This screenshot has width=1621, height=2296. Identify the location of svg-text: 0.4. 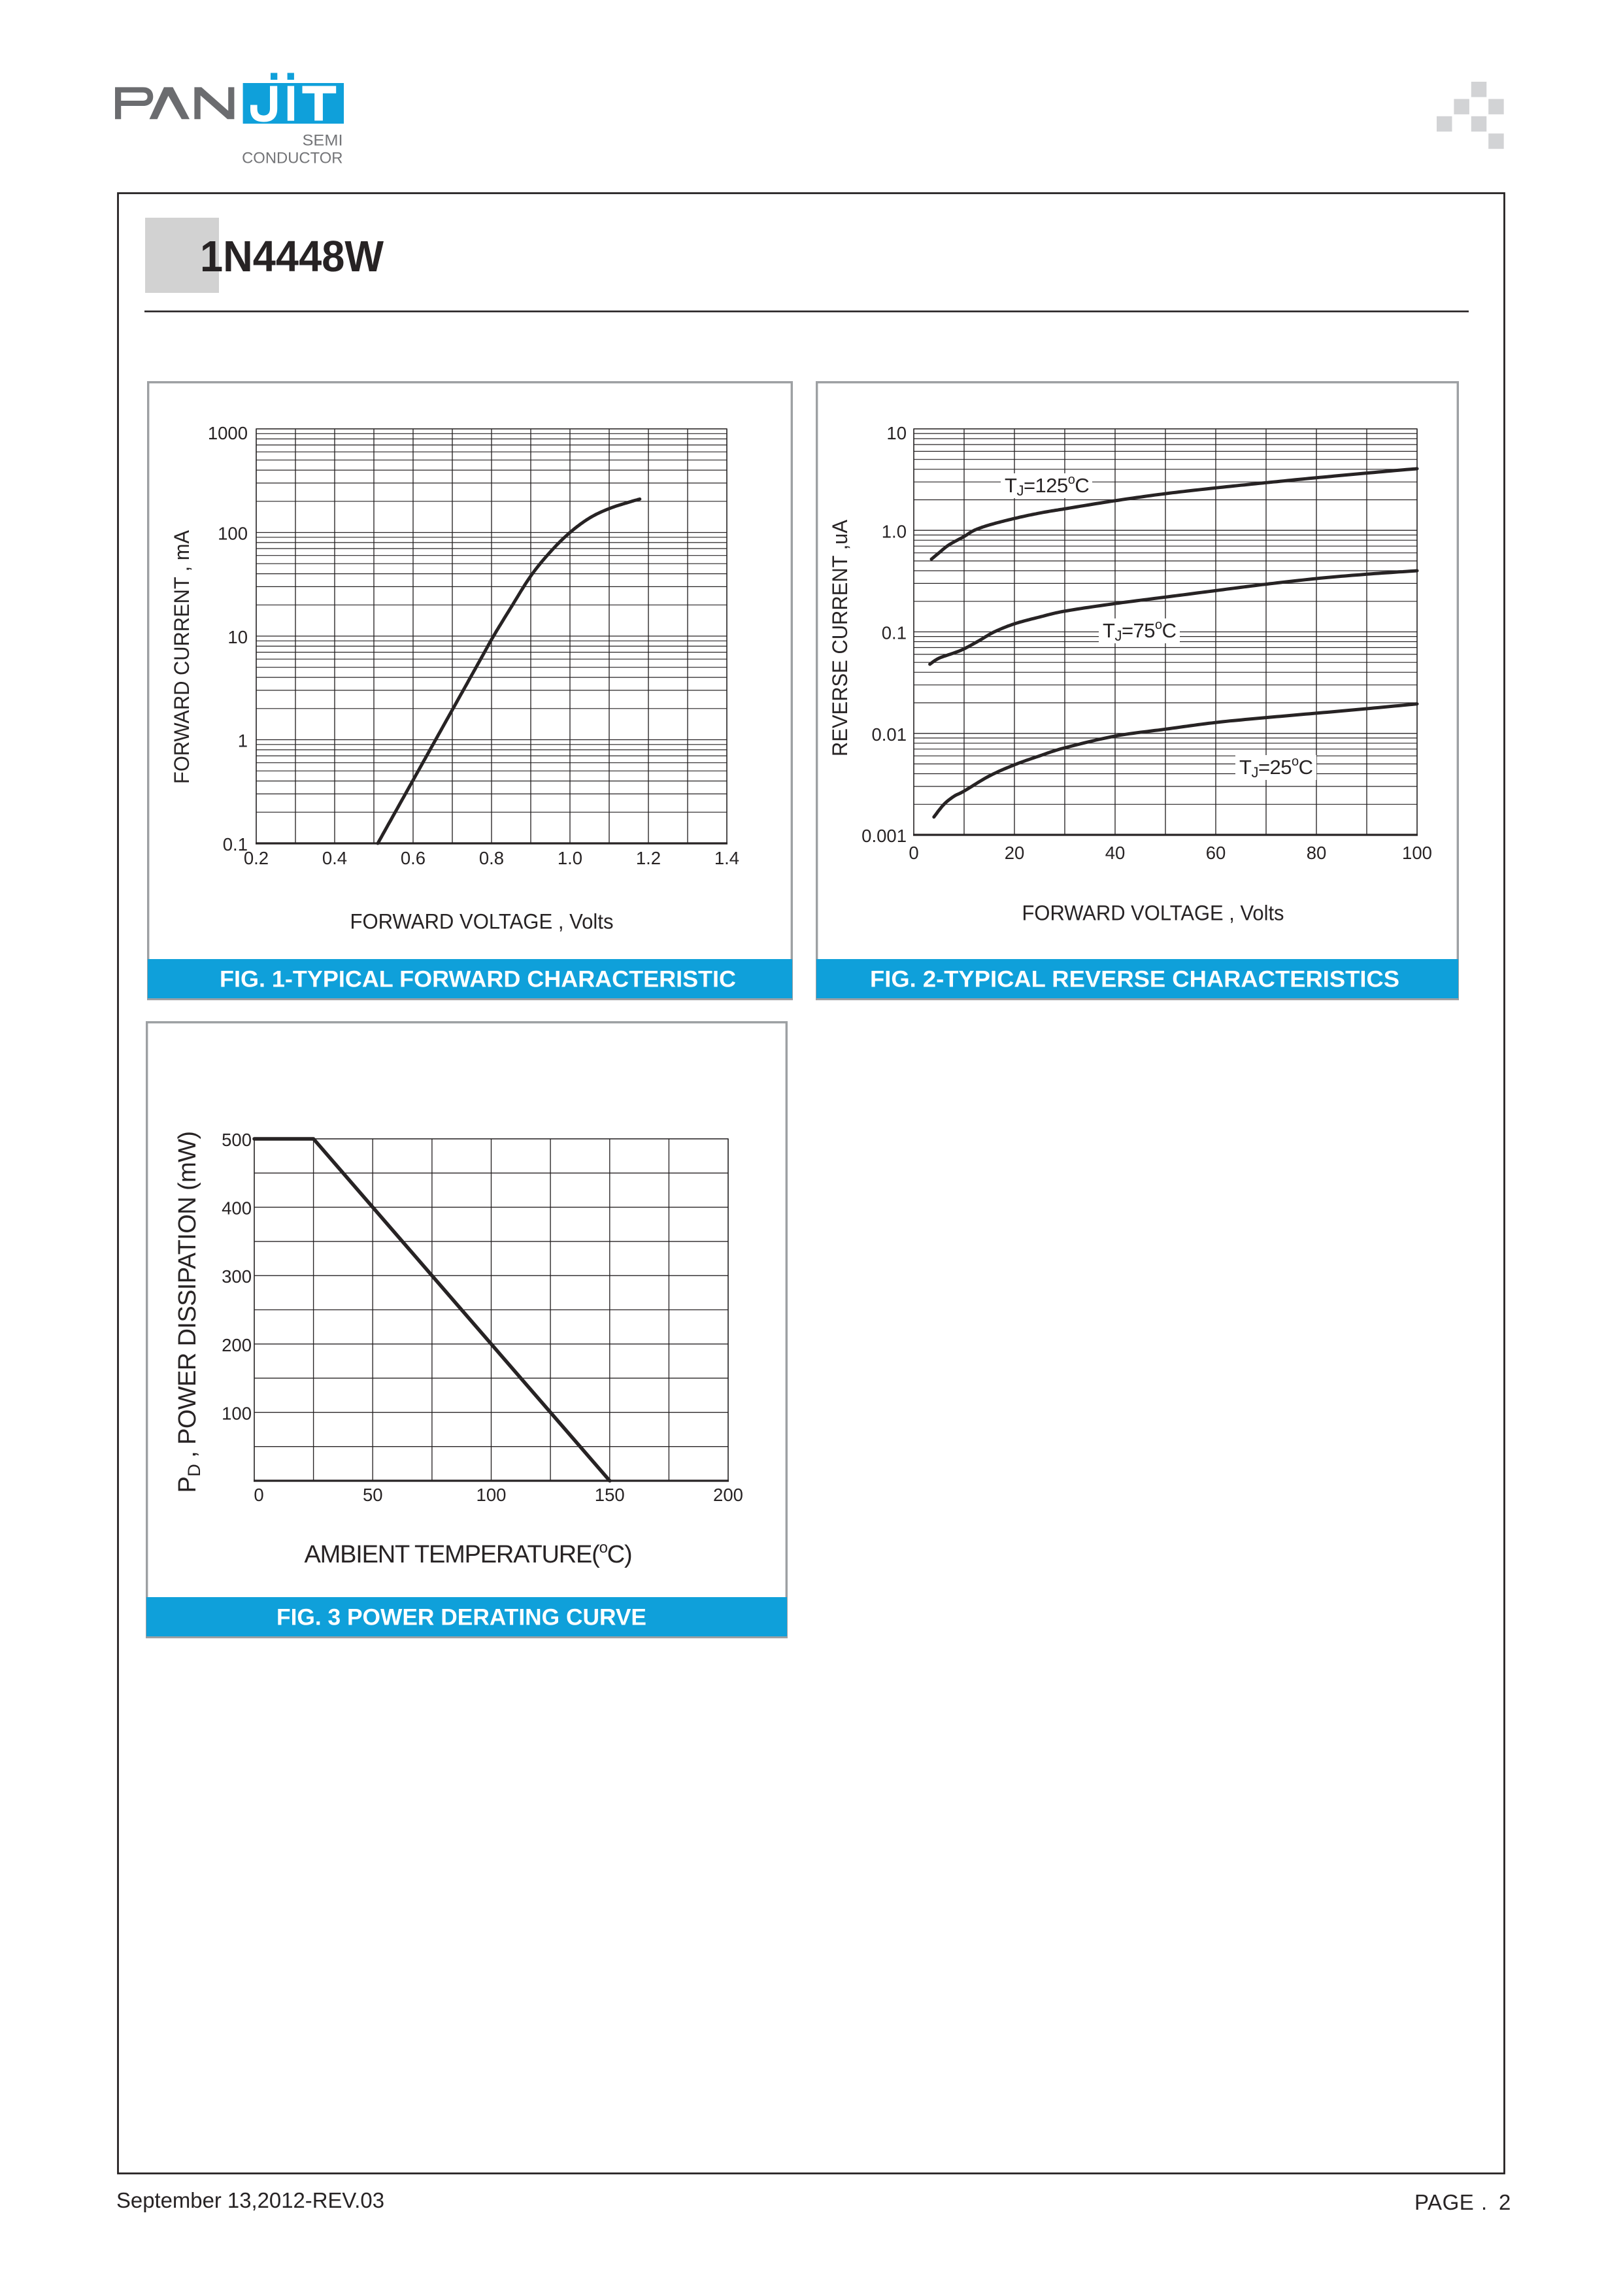
(335, 858).